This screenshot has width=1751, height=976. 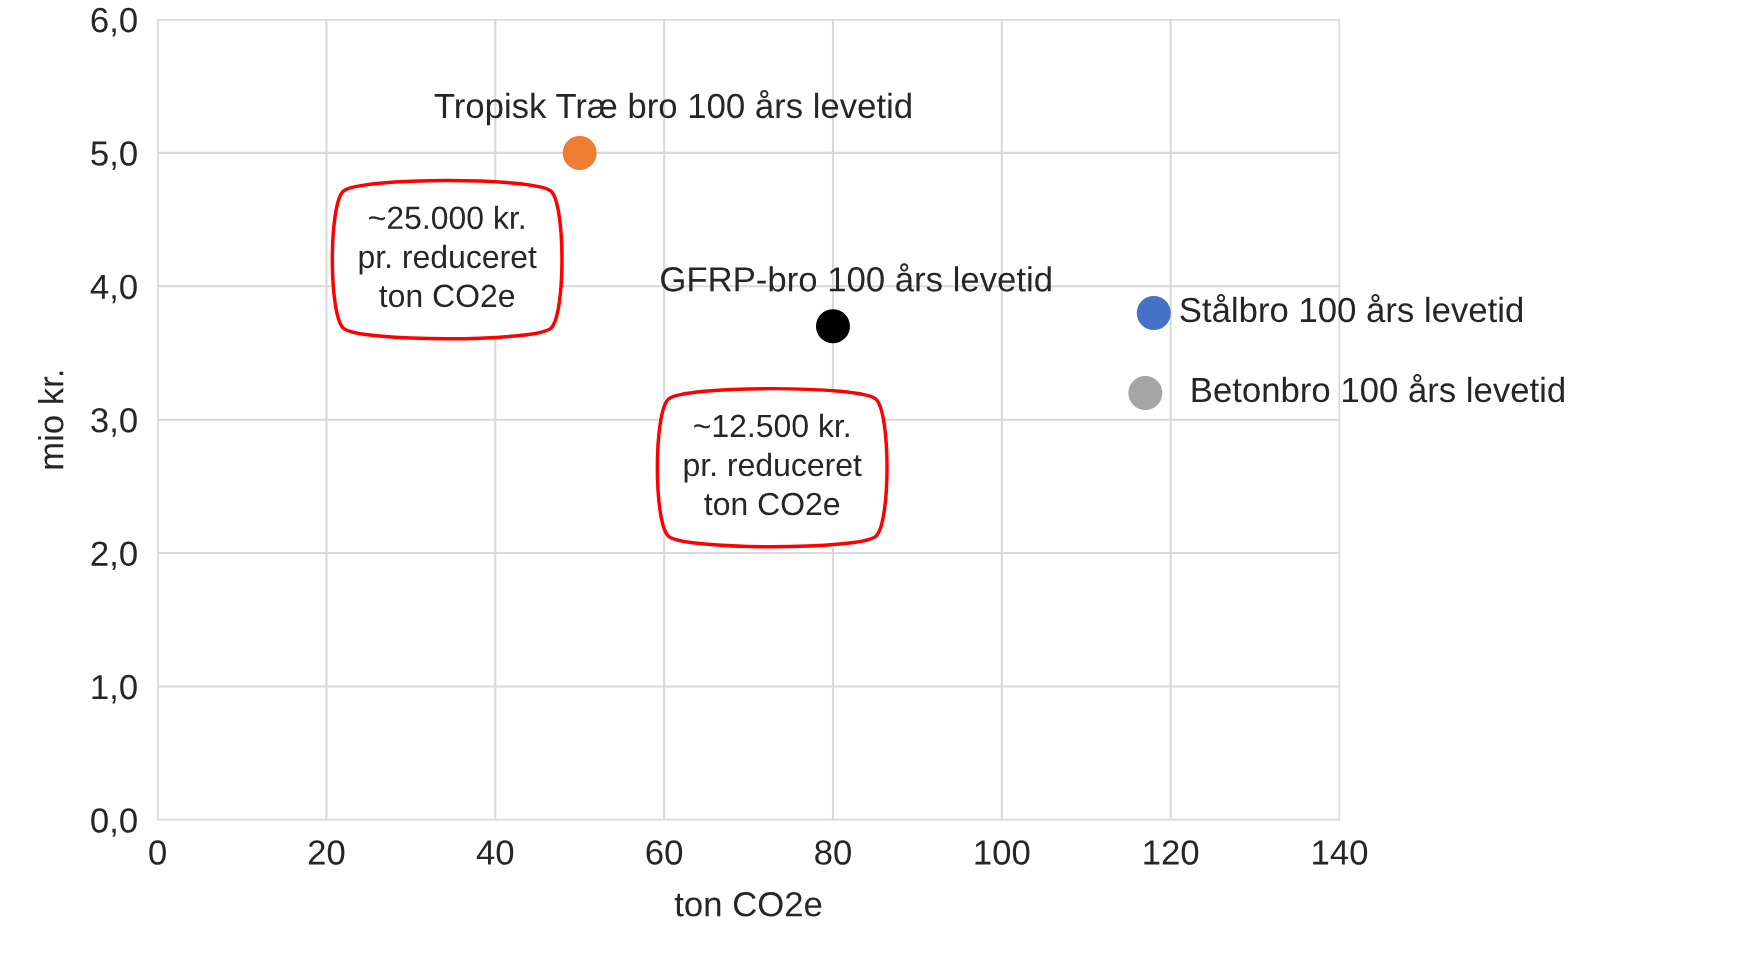 What do you see at coordinates (664, 852) in the screenshot?
I see `x-tick-label: 60` at bounding box center [664, 852].